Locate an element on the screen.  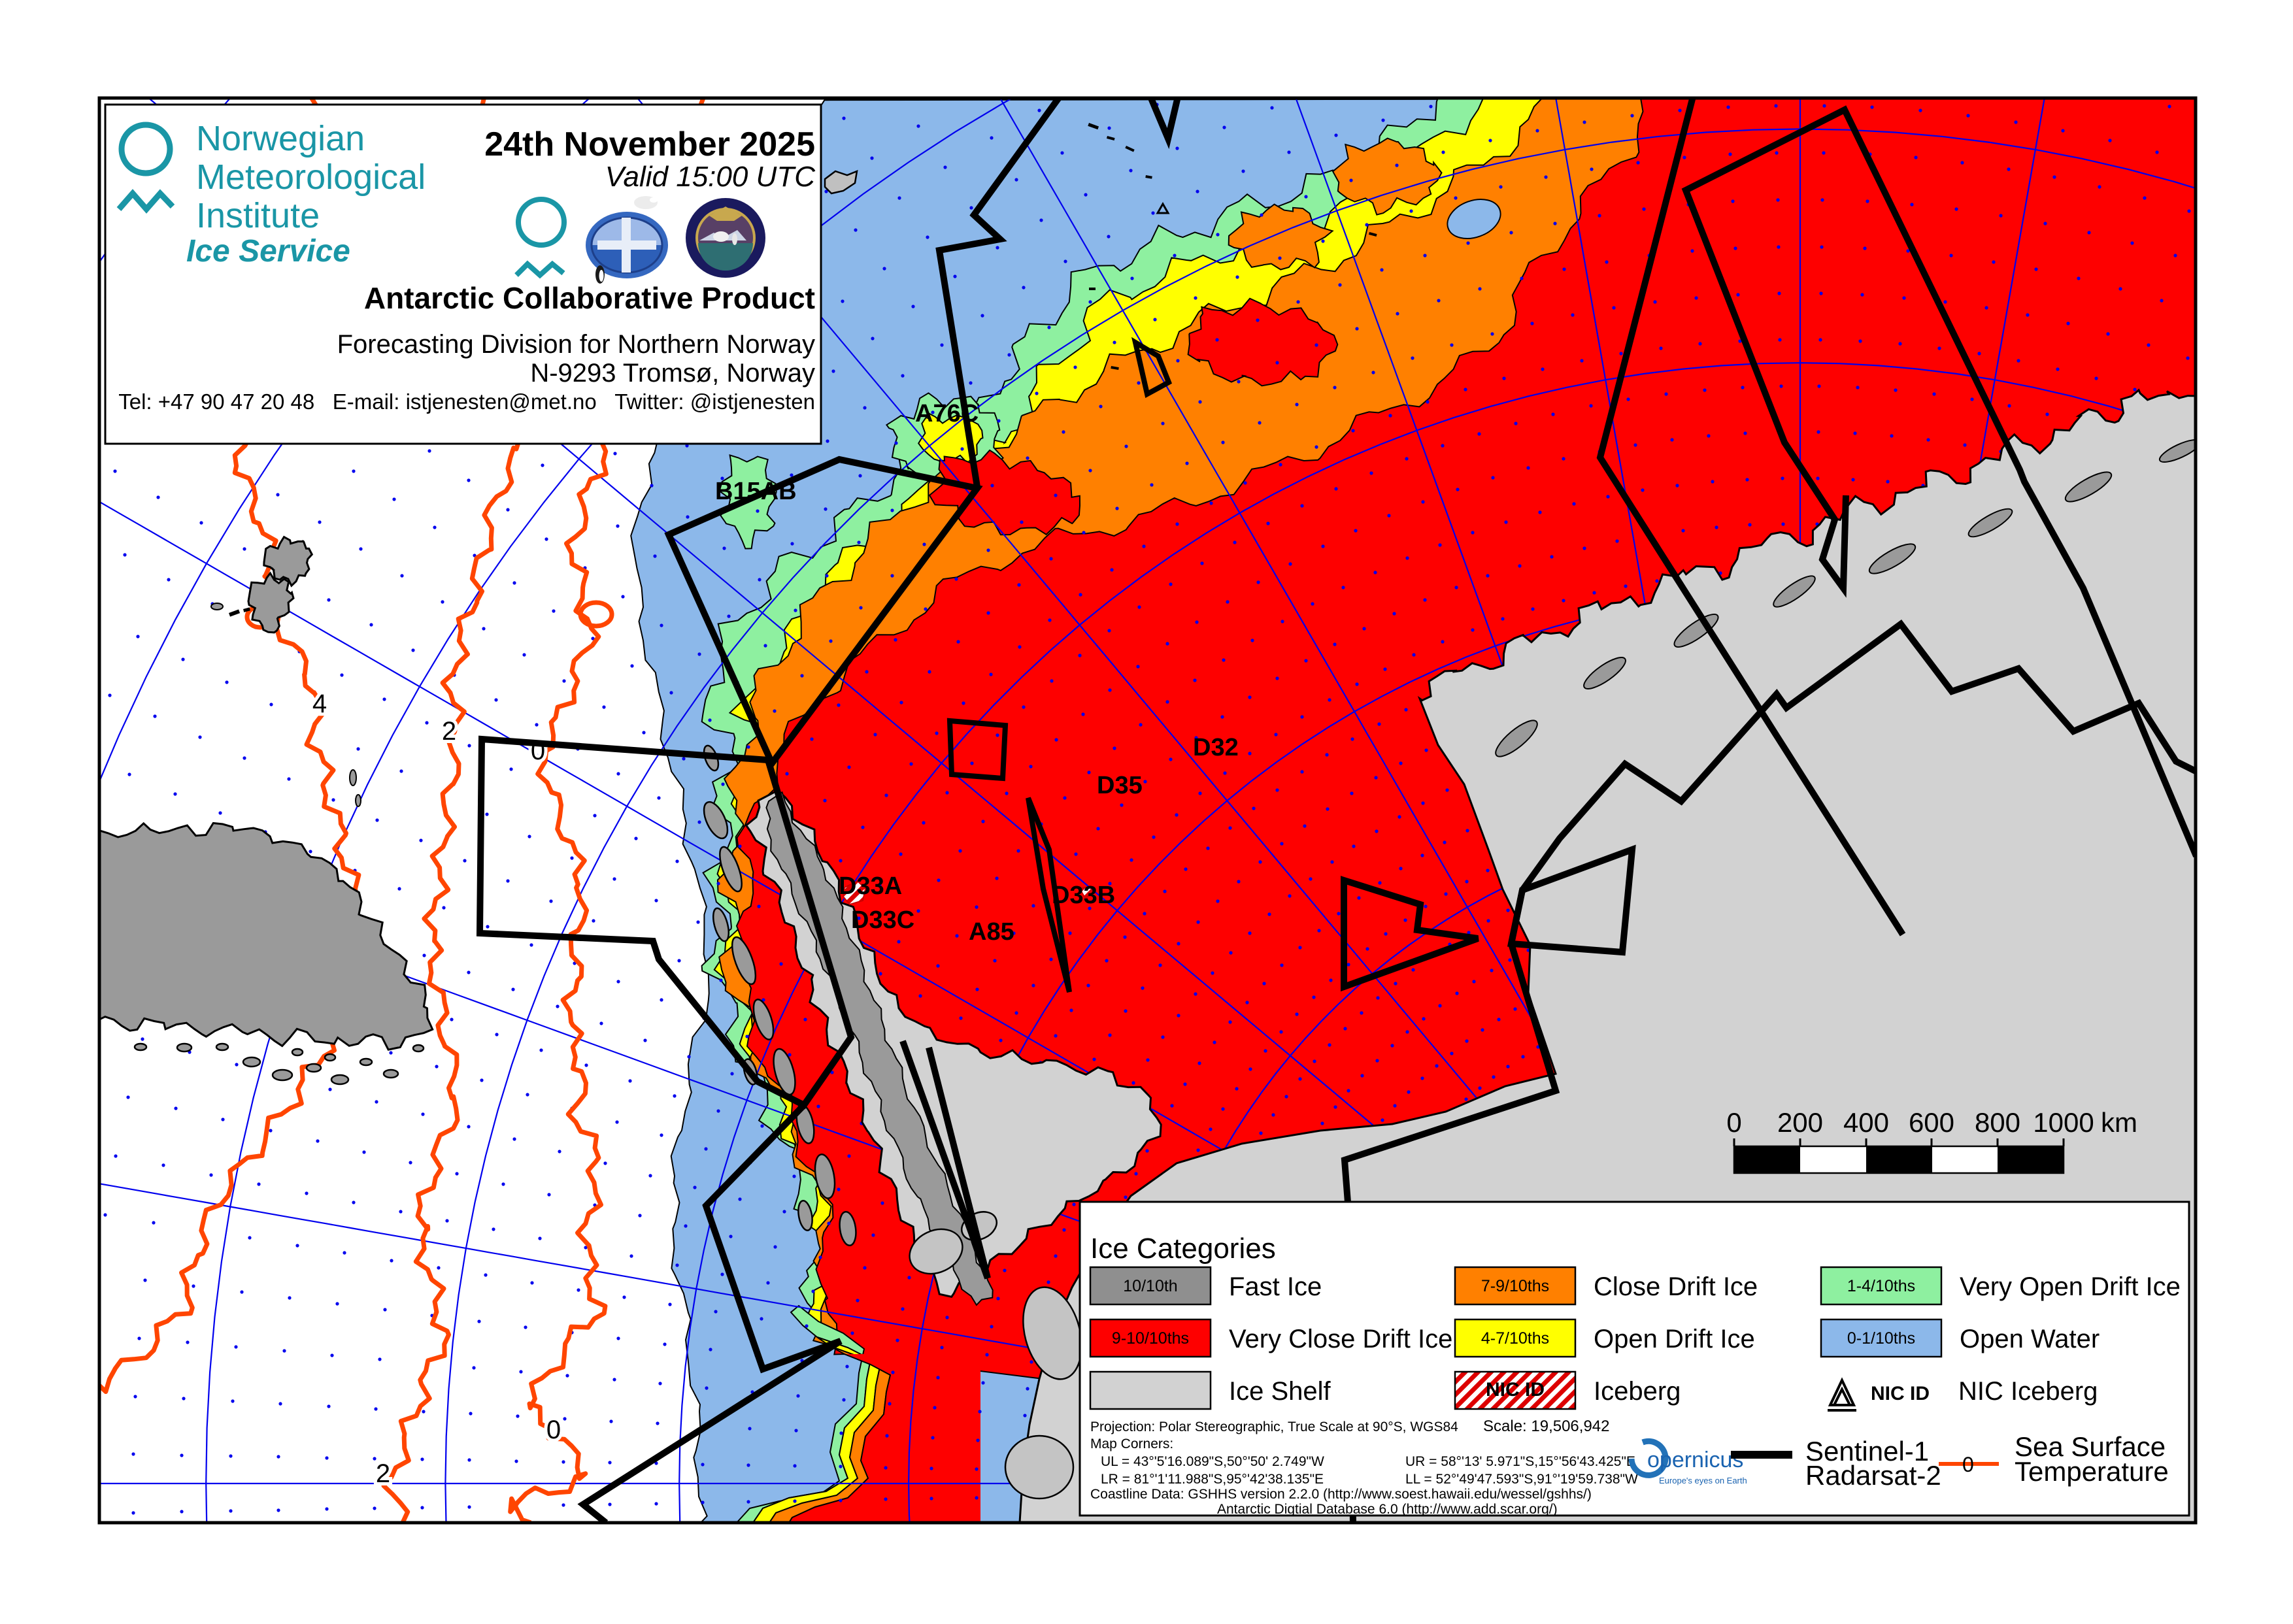
svg-text:LR = 81°'1'11.988"S,95°'42'38: LR = 81°'1'11.988"S,95°'42'38.135"E is located at coordinates (1212, 1480).